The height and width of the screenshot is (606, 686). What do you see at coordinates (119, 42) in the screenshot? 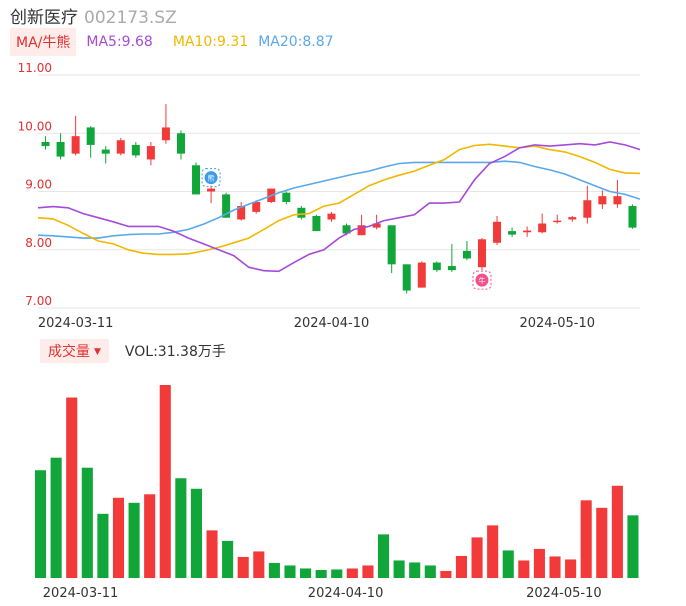
I see `ma5-label: MA5:9.68` at bounding box center [119, 42].